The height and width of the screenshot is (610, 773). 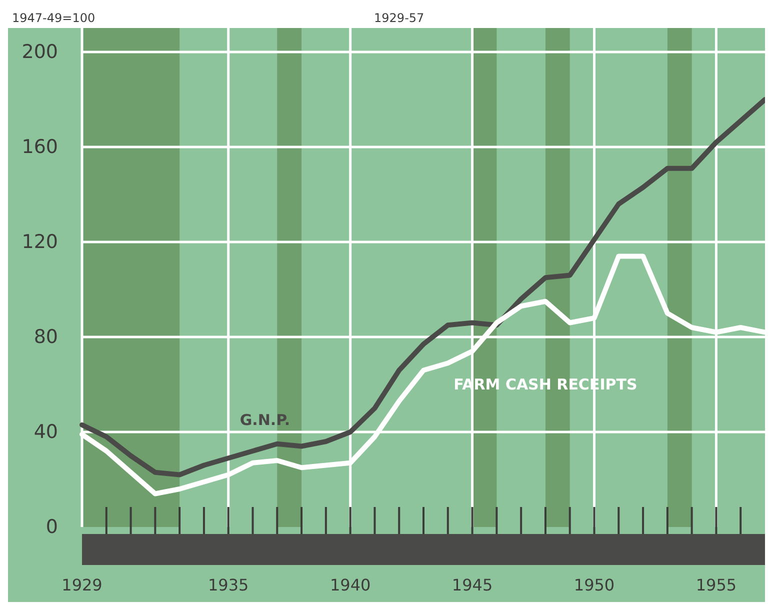 I want to click on chart-subtitle: 1929-57, so click(x=399, y=18).